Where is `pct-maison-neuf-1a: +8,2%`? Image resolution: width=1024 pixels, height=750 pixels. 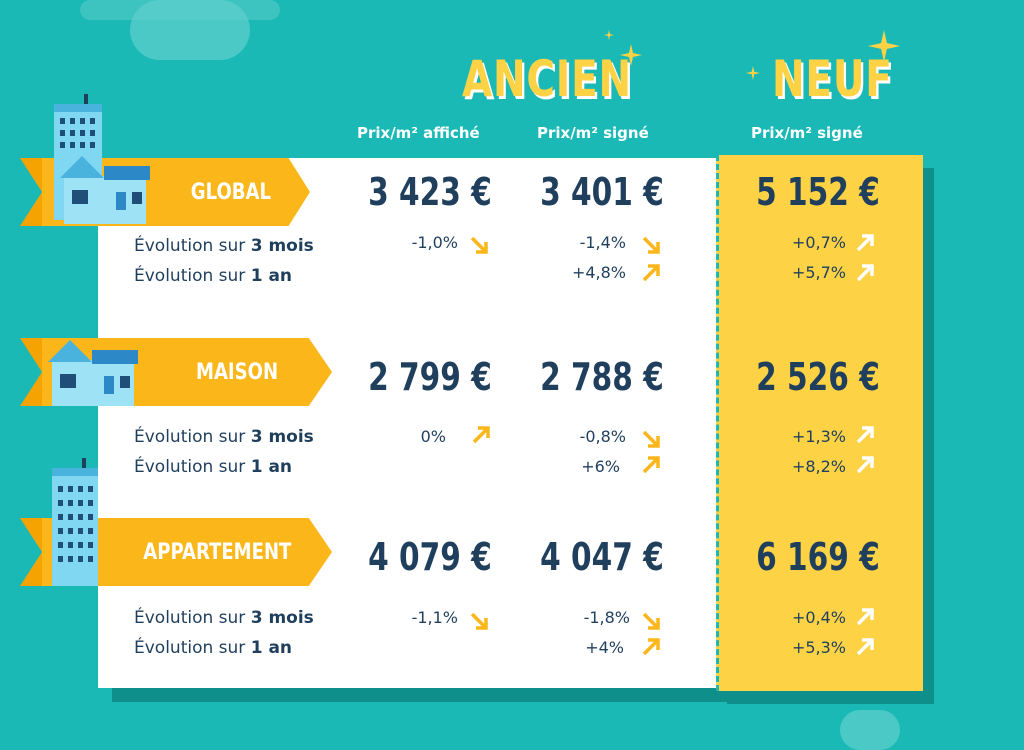
pct-maison-neuf-1a: +8,2% is located at coordinates (818, 466).